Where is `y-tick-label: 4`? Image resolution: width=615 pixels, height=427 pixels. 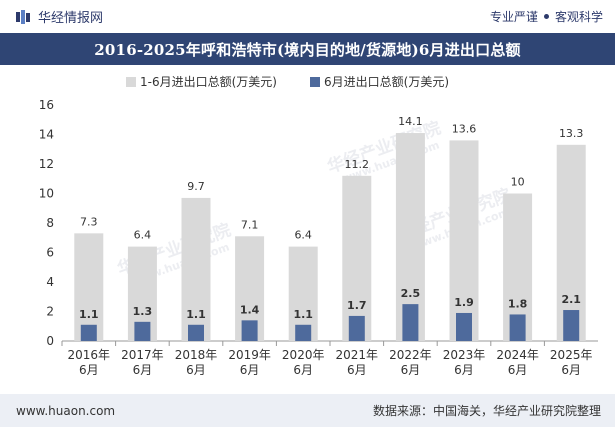
y-tick-label: 4 is located at coordinates (50, 282).